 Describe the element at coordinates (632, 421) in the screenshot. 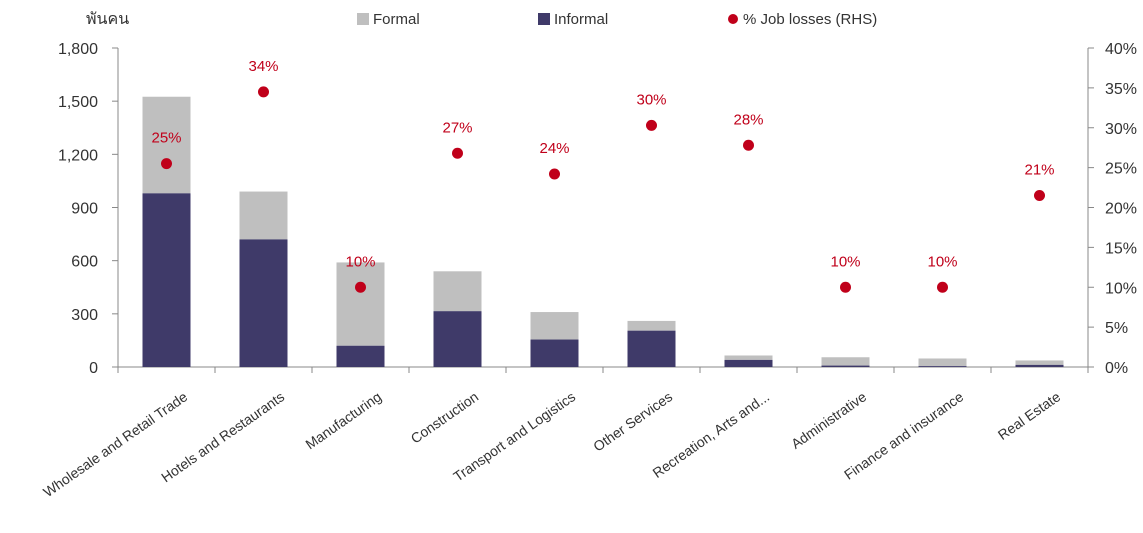

I see `x-tick-label: Other Services` at that location.